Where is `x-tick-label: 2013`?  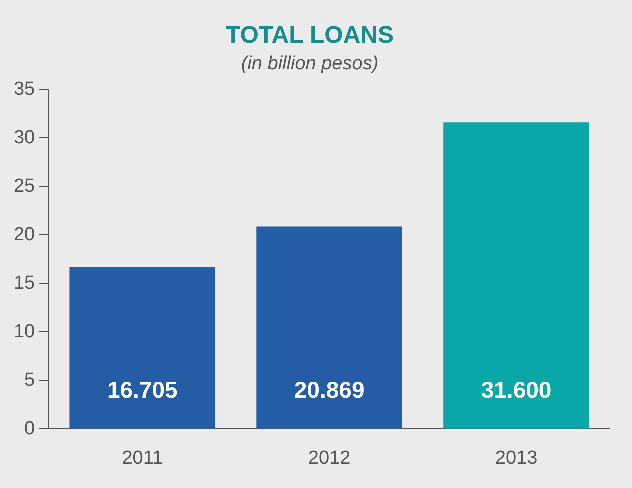
x-tick-label: 2013 is located at coordinates (516, 458).